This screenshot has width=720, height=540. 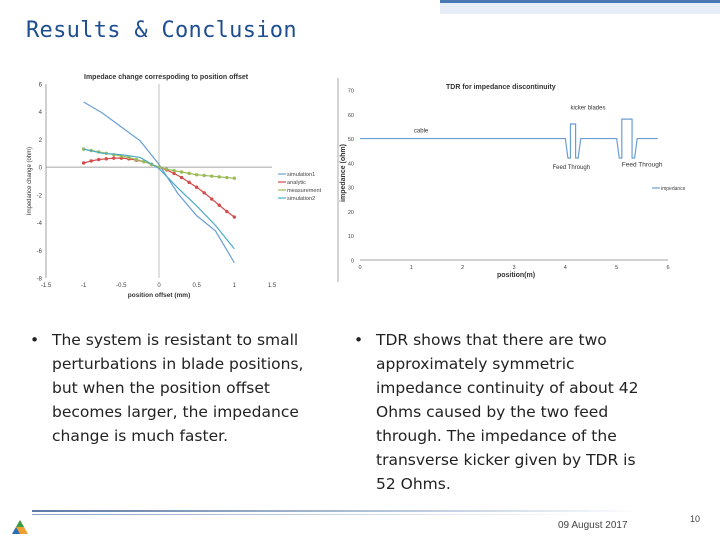 What do you see at coordinates (304, 191) in the screenshot?
I see `legend-entry: measurement` at bounding box center [304, 191].